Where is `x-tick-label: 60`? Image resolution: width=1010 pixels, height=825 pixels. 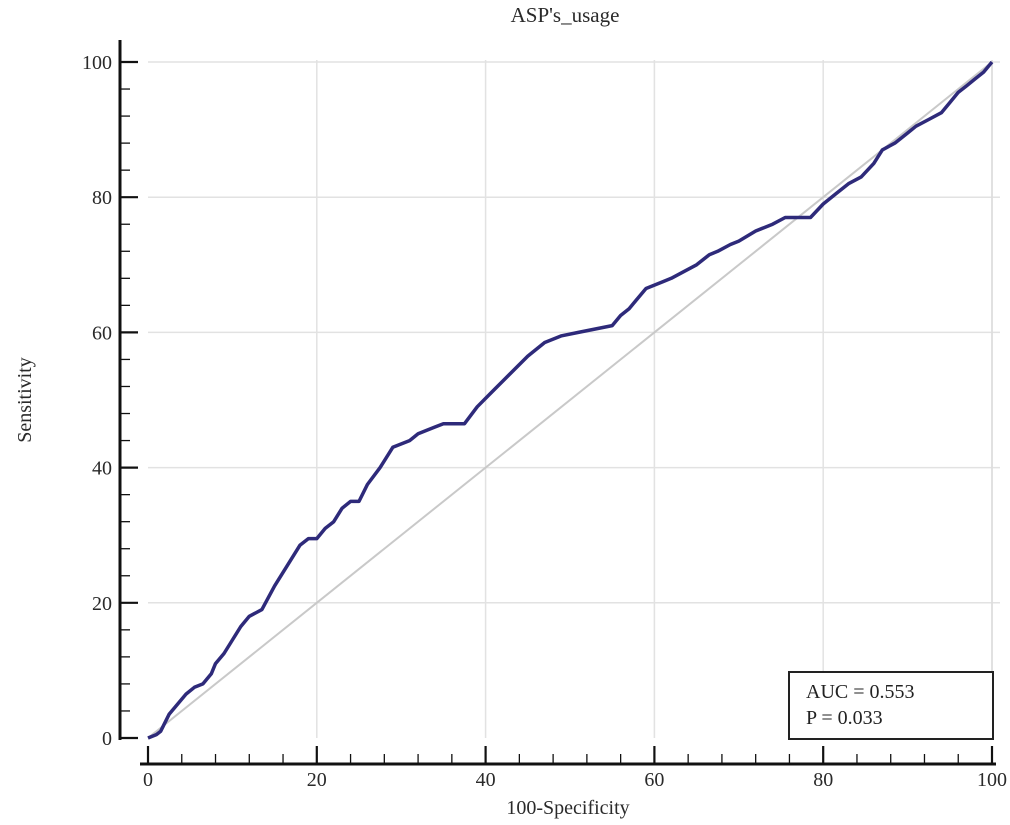
x-tick-label: 60 is located at coordinates (654, 780).